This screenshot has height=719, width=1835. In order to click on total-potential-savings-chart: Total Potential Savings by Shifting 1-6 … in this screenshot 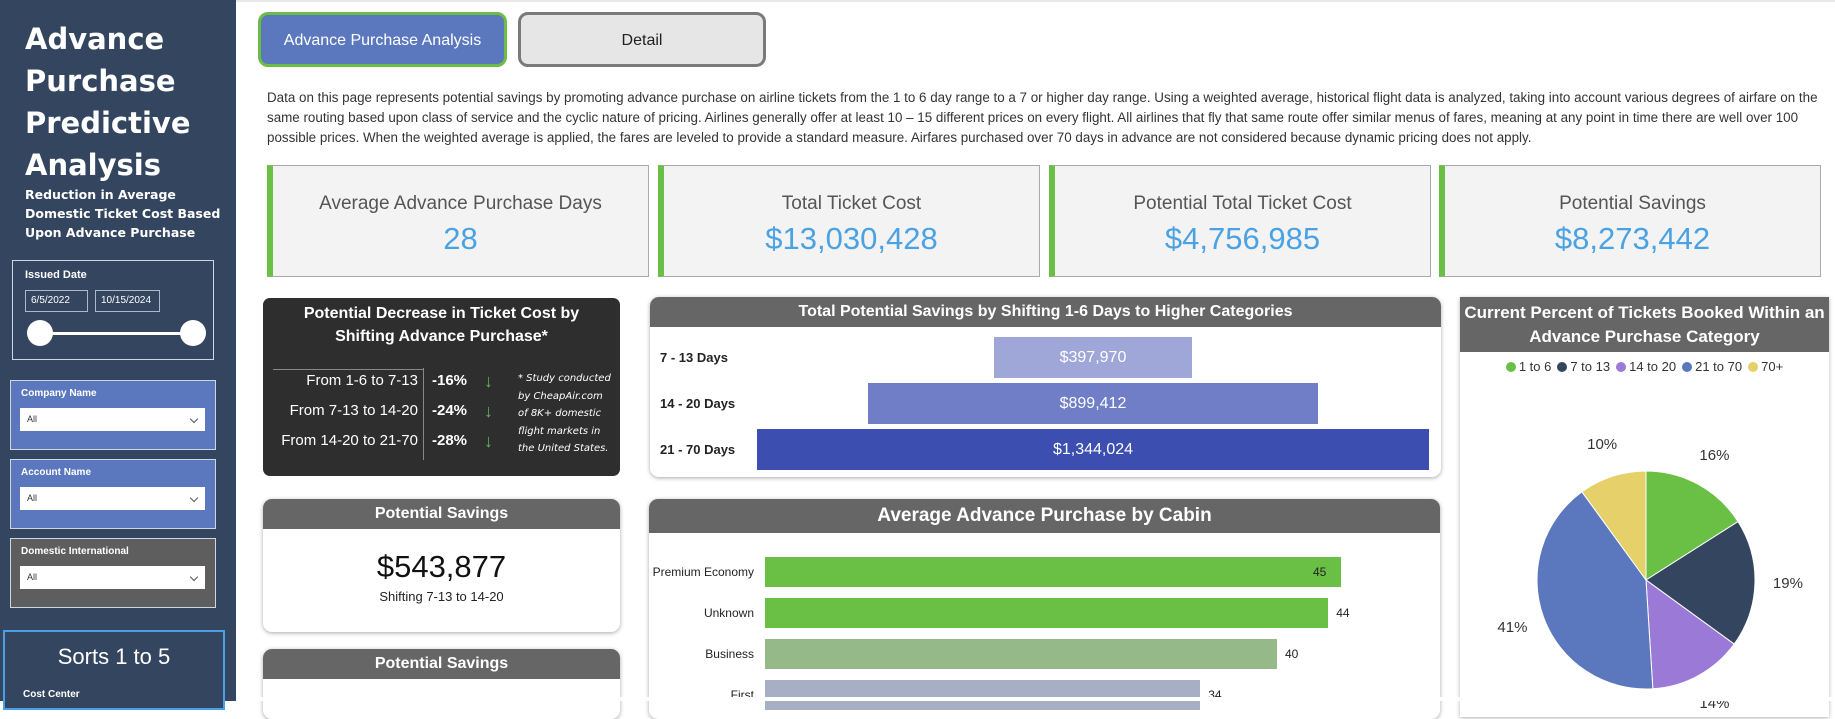, I will do `click(1045, 387)`.